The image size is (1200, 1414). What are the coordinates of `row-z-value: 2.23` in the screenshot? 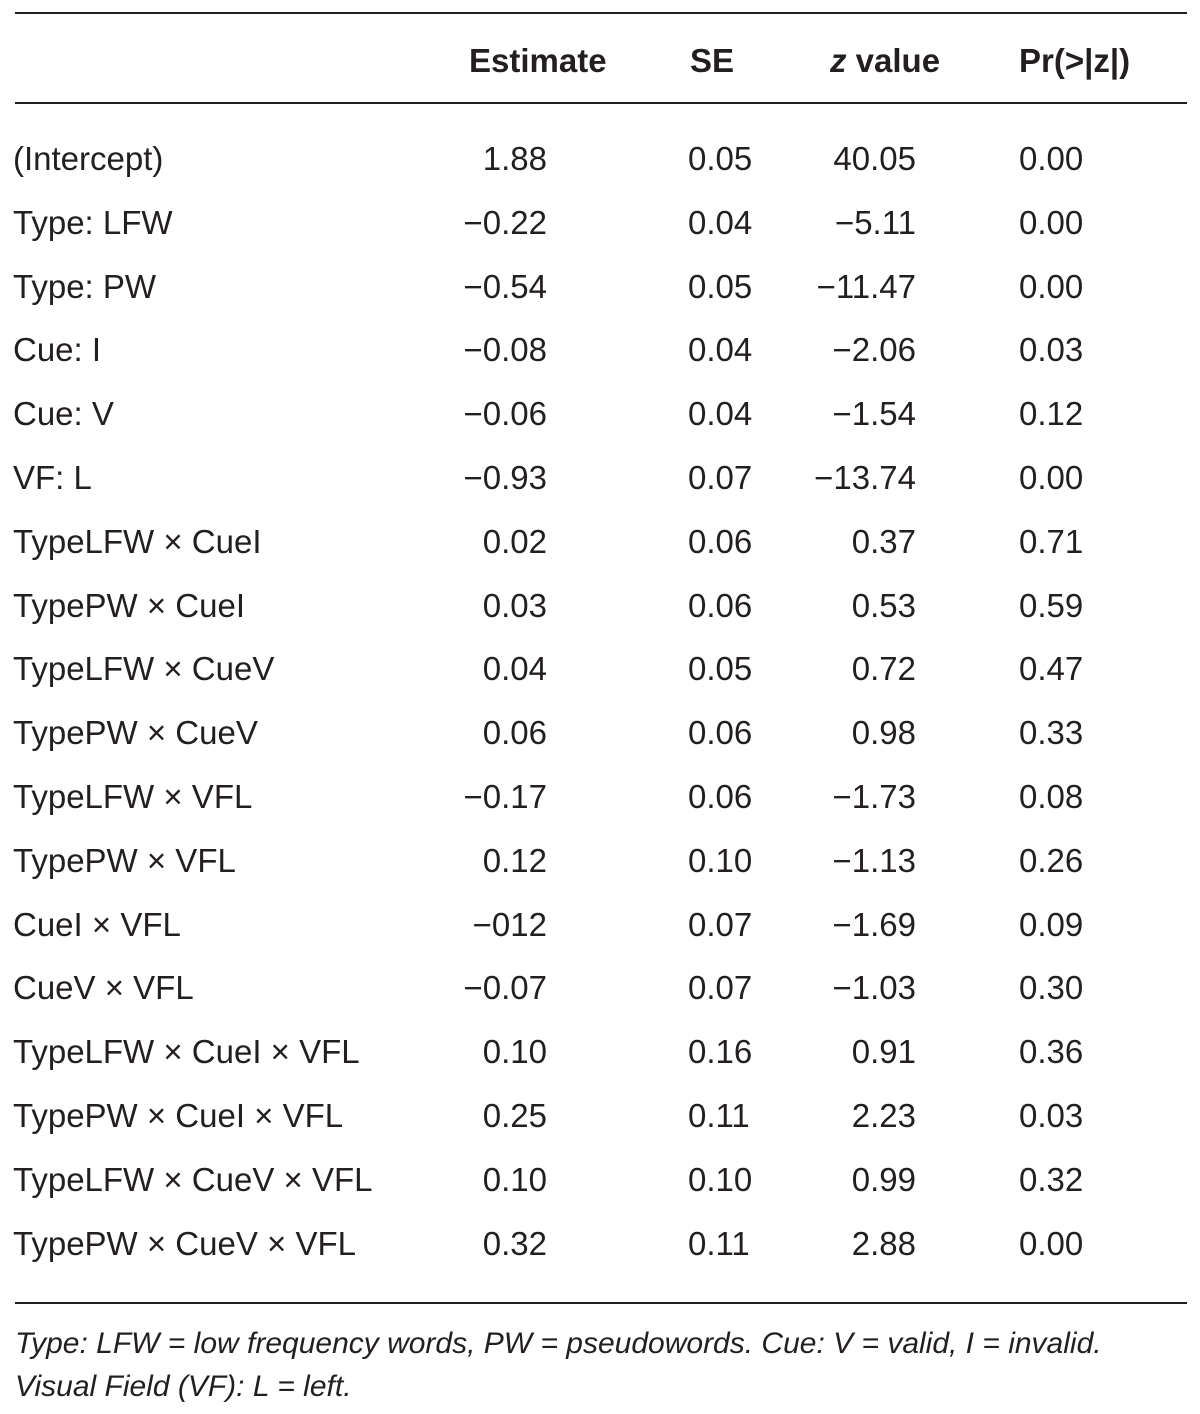 It's located at (883, 1115).